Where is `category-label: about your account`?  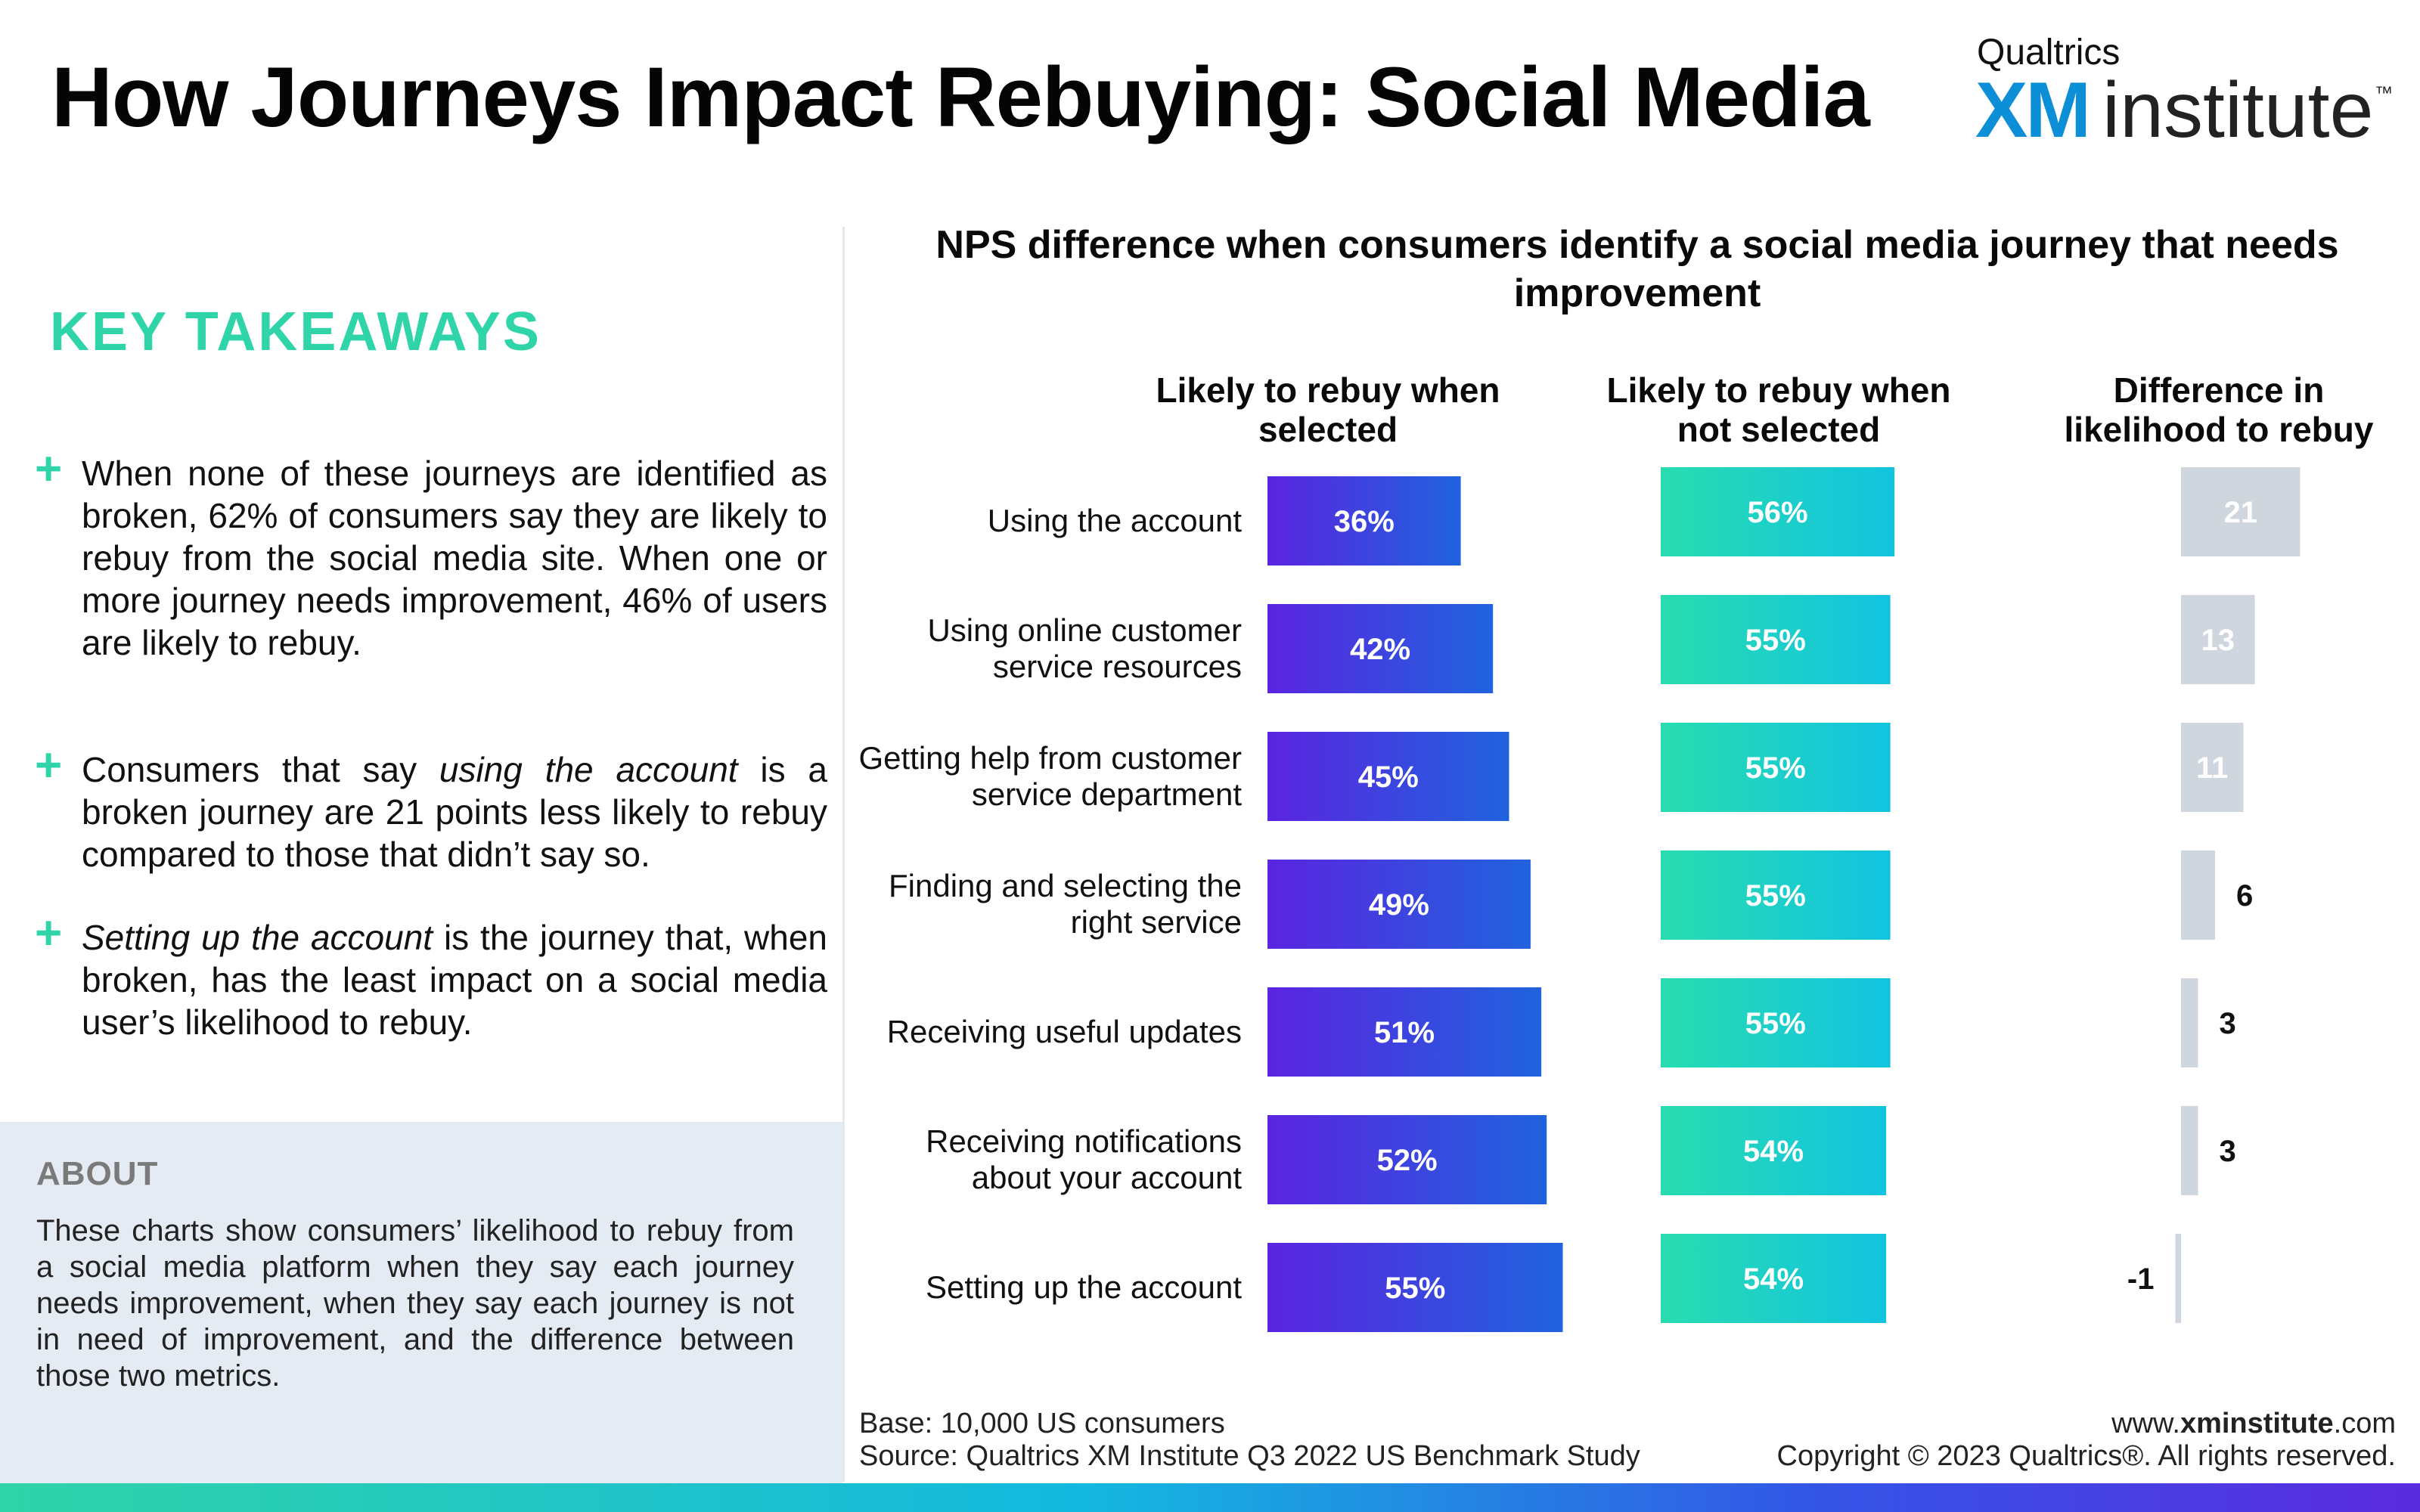
category-label: about your account is located at coordinates (1107, 1177).